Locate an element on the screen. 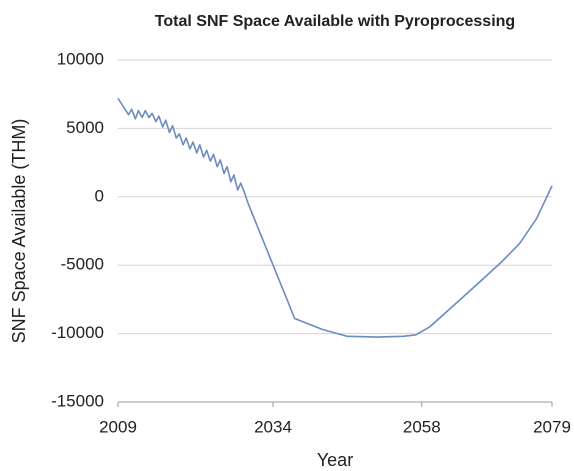  x-tick-label: 2034 is located at coordinates (273, 426).